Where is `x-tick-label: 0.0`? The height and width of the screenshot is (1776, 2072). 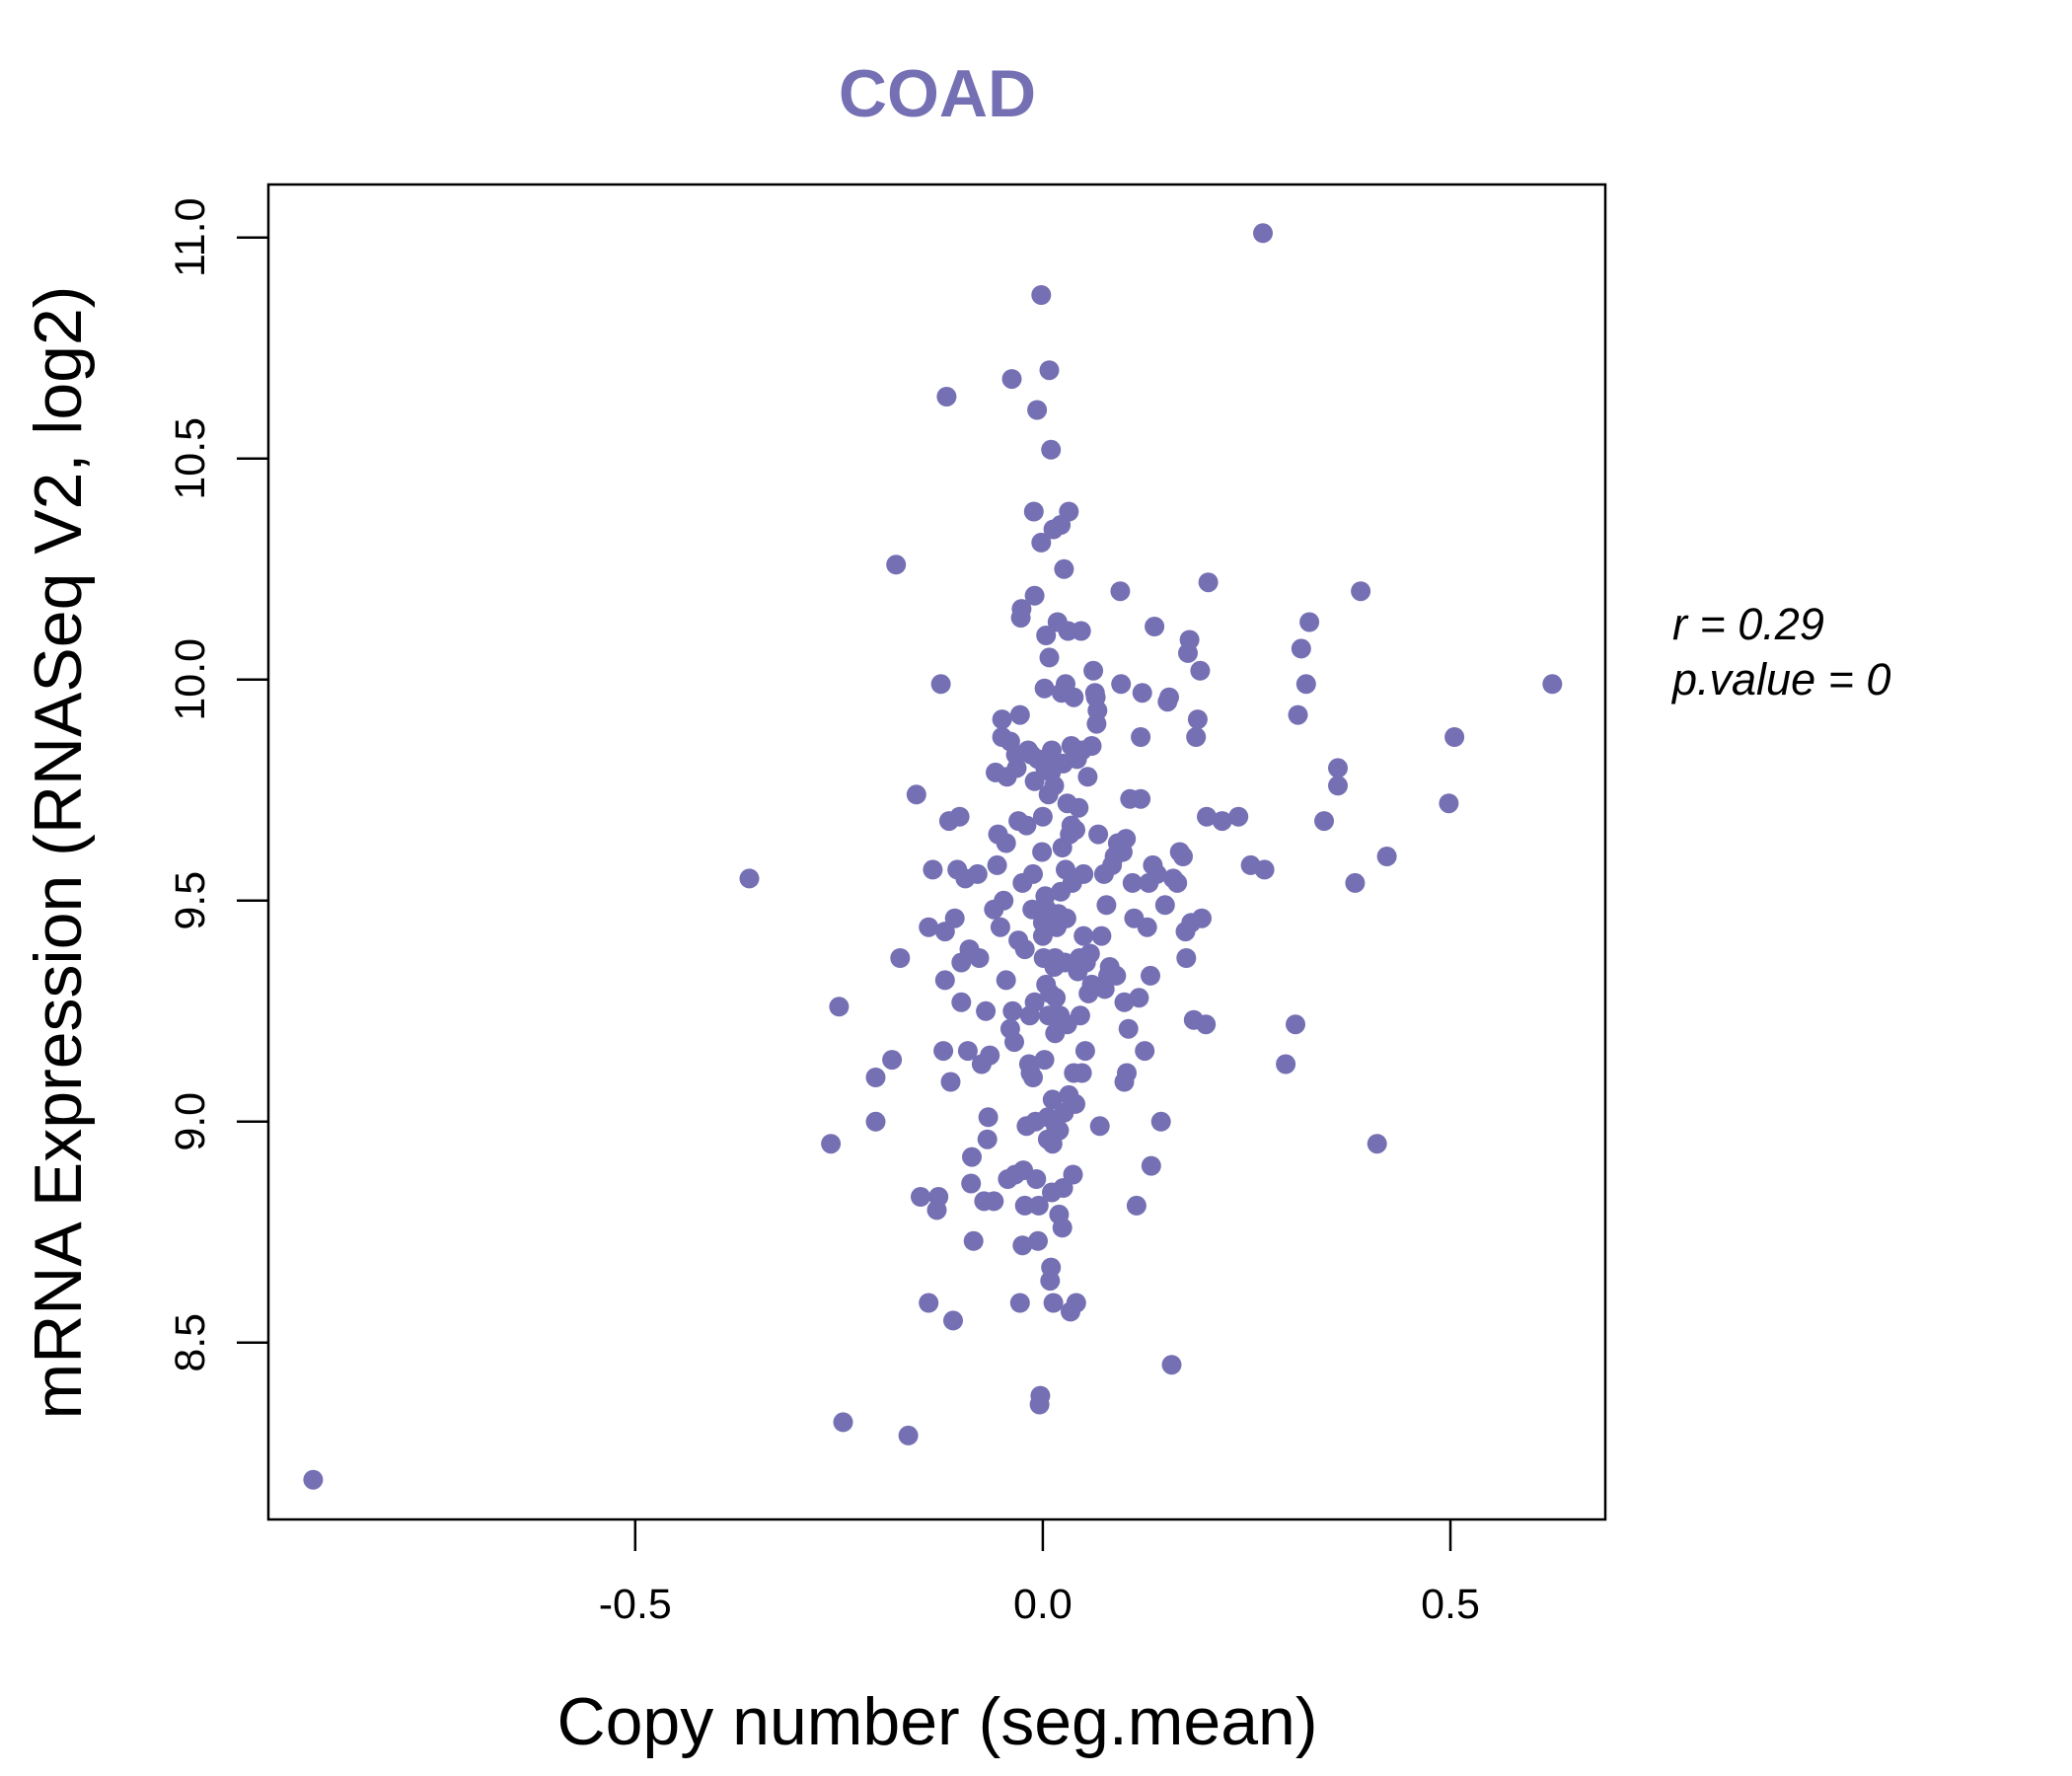 x-tick-label: 0.0 is located at coordinates (1043, 1604).